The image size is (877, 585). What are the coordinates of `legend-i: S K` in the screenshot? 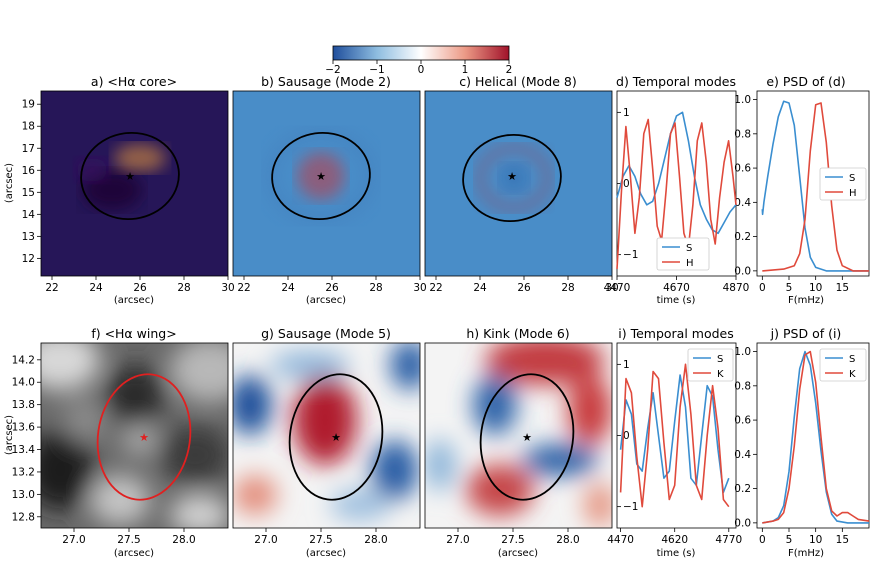 It's located at (710, 365).